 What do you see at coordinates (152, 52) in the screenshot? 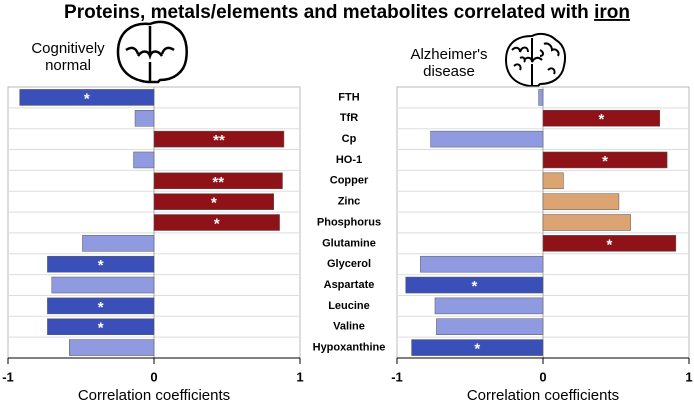
I see `brain-icon-normal` at bounding box center [152, 52].